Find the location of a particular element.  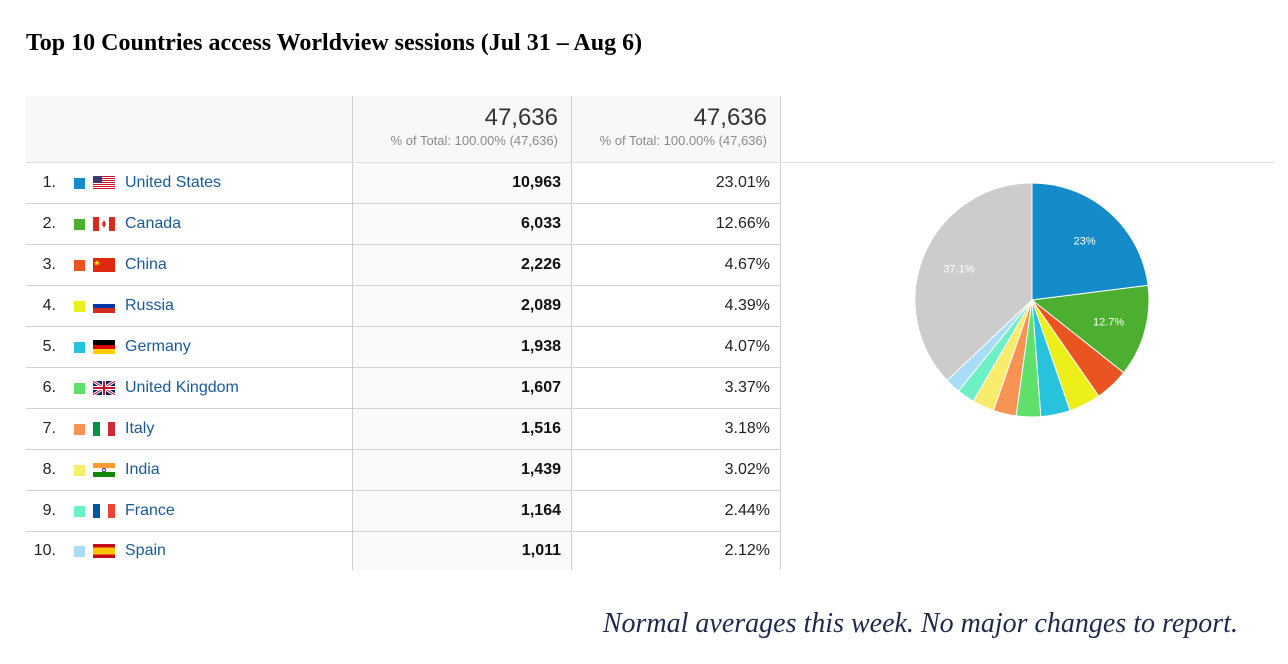

row-index: 2. is located at coordinates (49, 223).